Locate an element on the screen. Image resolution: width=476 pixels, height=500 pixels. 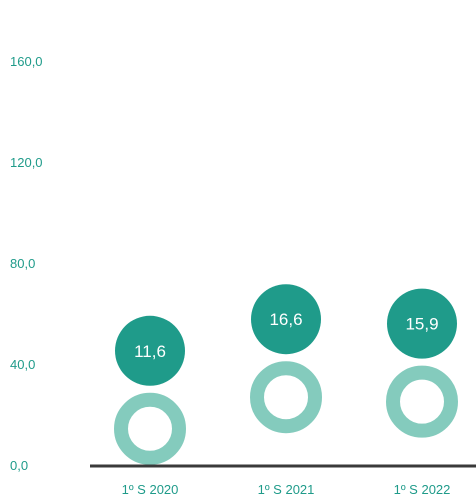
data-label: 11,6 is located at coordinates (150, 351).